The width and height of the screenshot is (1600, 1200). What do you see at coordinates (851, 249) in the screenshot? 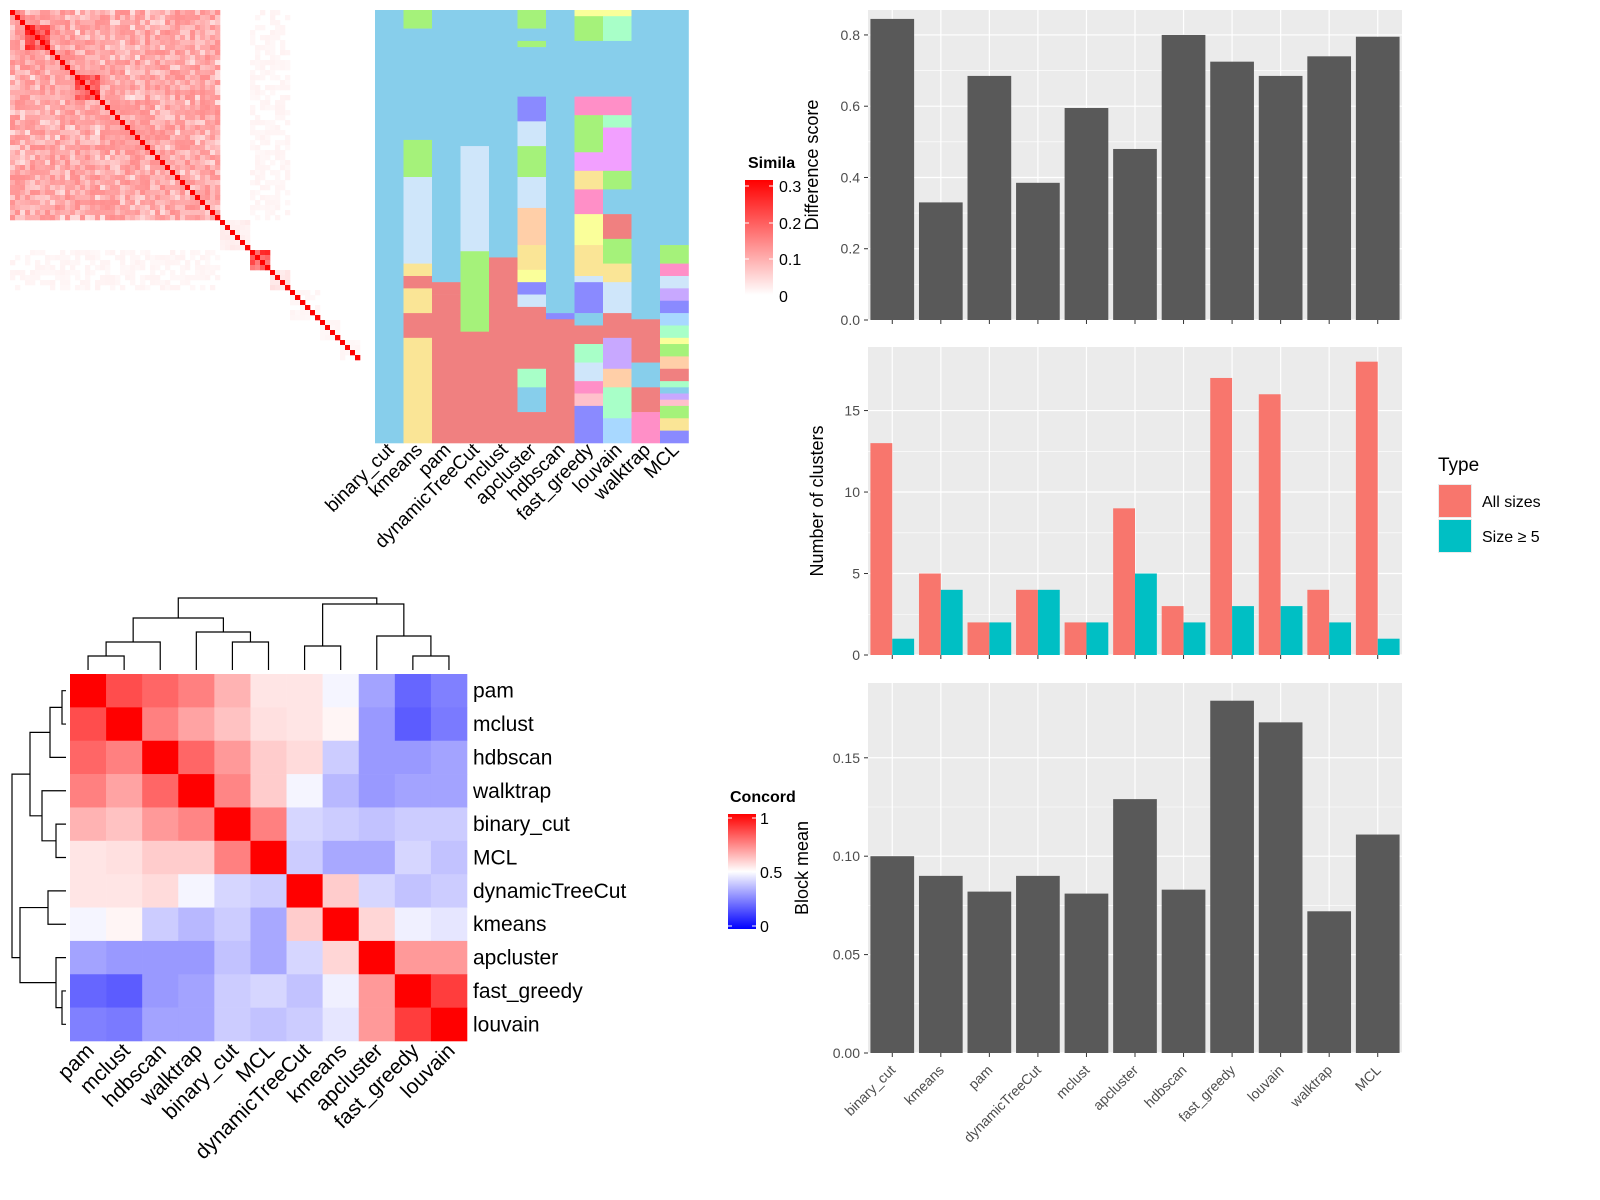
I see `y-tick-label: 0.2` at bounding box center [851, 249].